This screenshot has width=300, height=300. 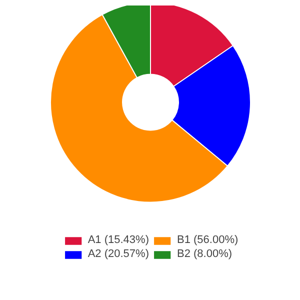 I want to click on legend-label: A2 (20.57%), so click(x=118, y=254).